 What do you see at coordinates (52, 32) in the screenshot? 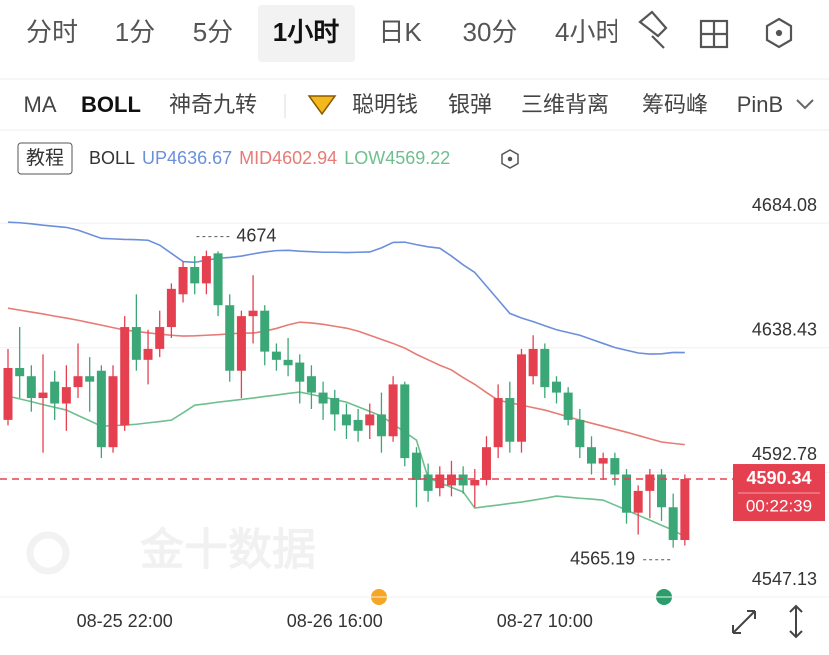
I see `tab: 分时` at bounding box center [52, 32].